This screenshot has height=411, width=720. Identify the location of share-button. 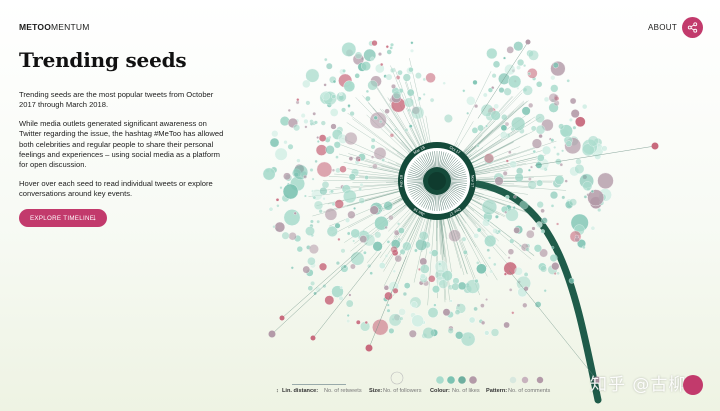
(692, 27).